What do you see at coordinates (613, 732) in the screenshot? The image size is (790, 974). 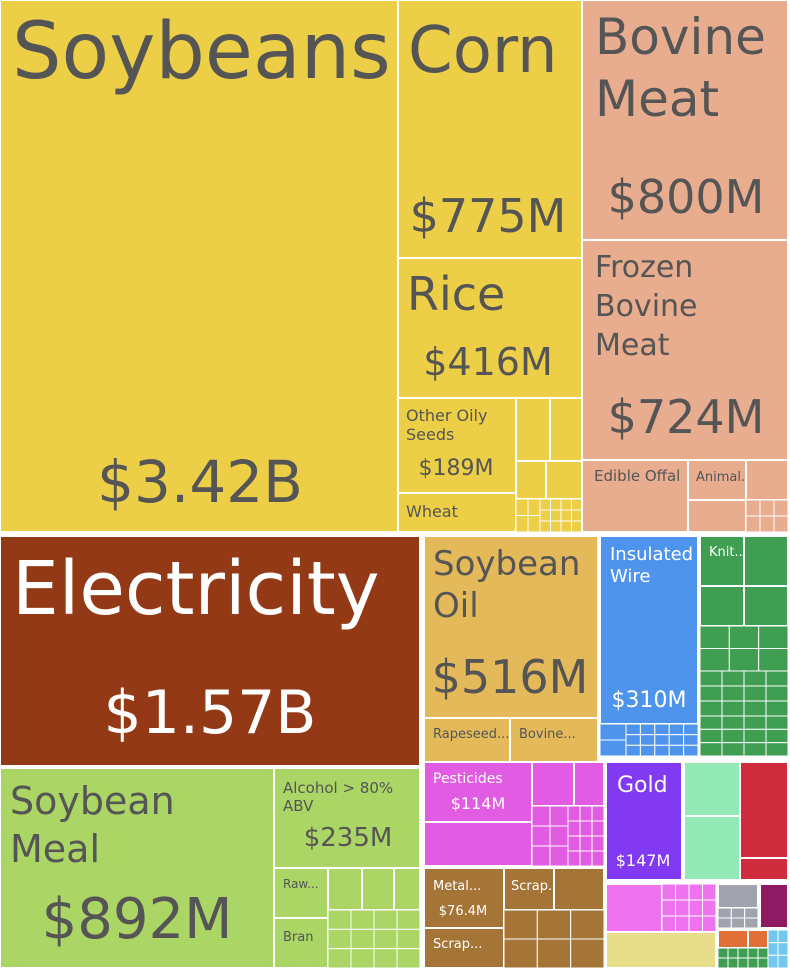 I see `mach-grid-a-tile` at bounding box center [613, 732].